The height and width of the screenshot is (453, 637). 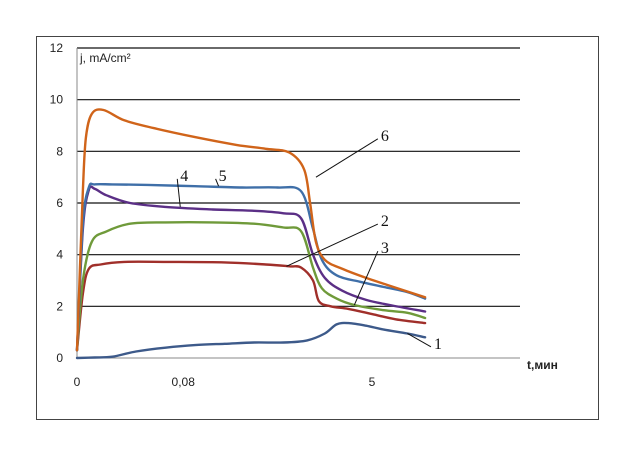 What do you see at coordinates (184, 176) in the screenshot?
I see `curve-label-4: 4` at bounding box center [184, 176].